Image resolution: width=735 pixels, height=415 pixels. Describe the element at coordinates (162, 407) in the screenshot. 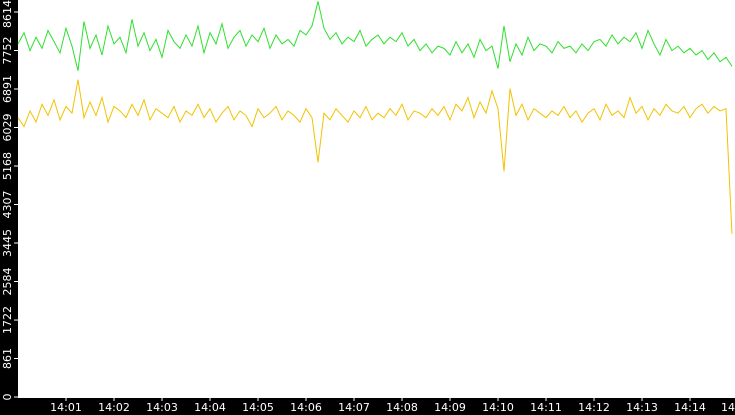

I see `x-tick-label: 14:03` at that location.